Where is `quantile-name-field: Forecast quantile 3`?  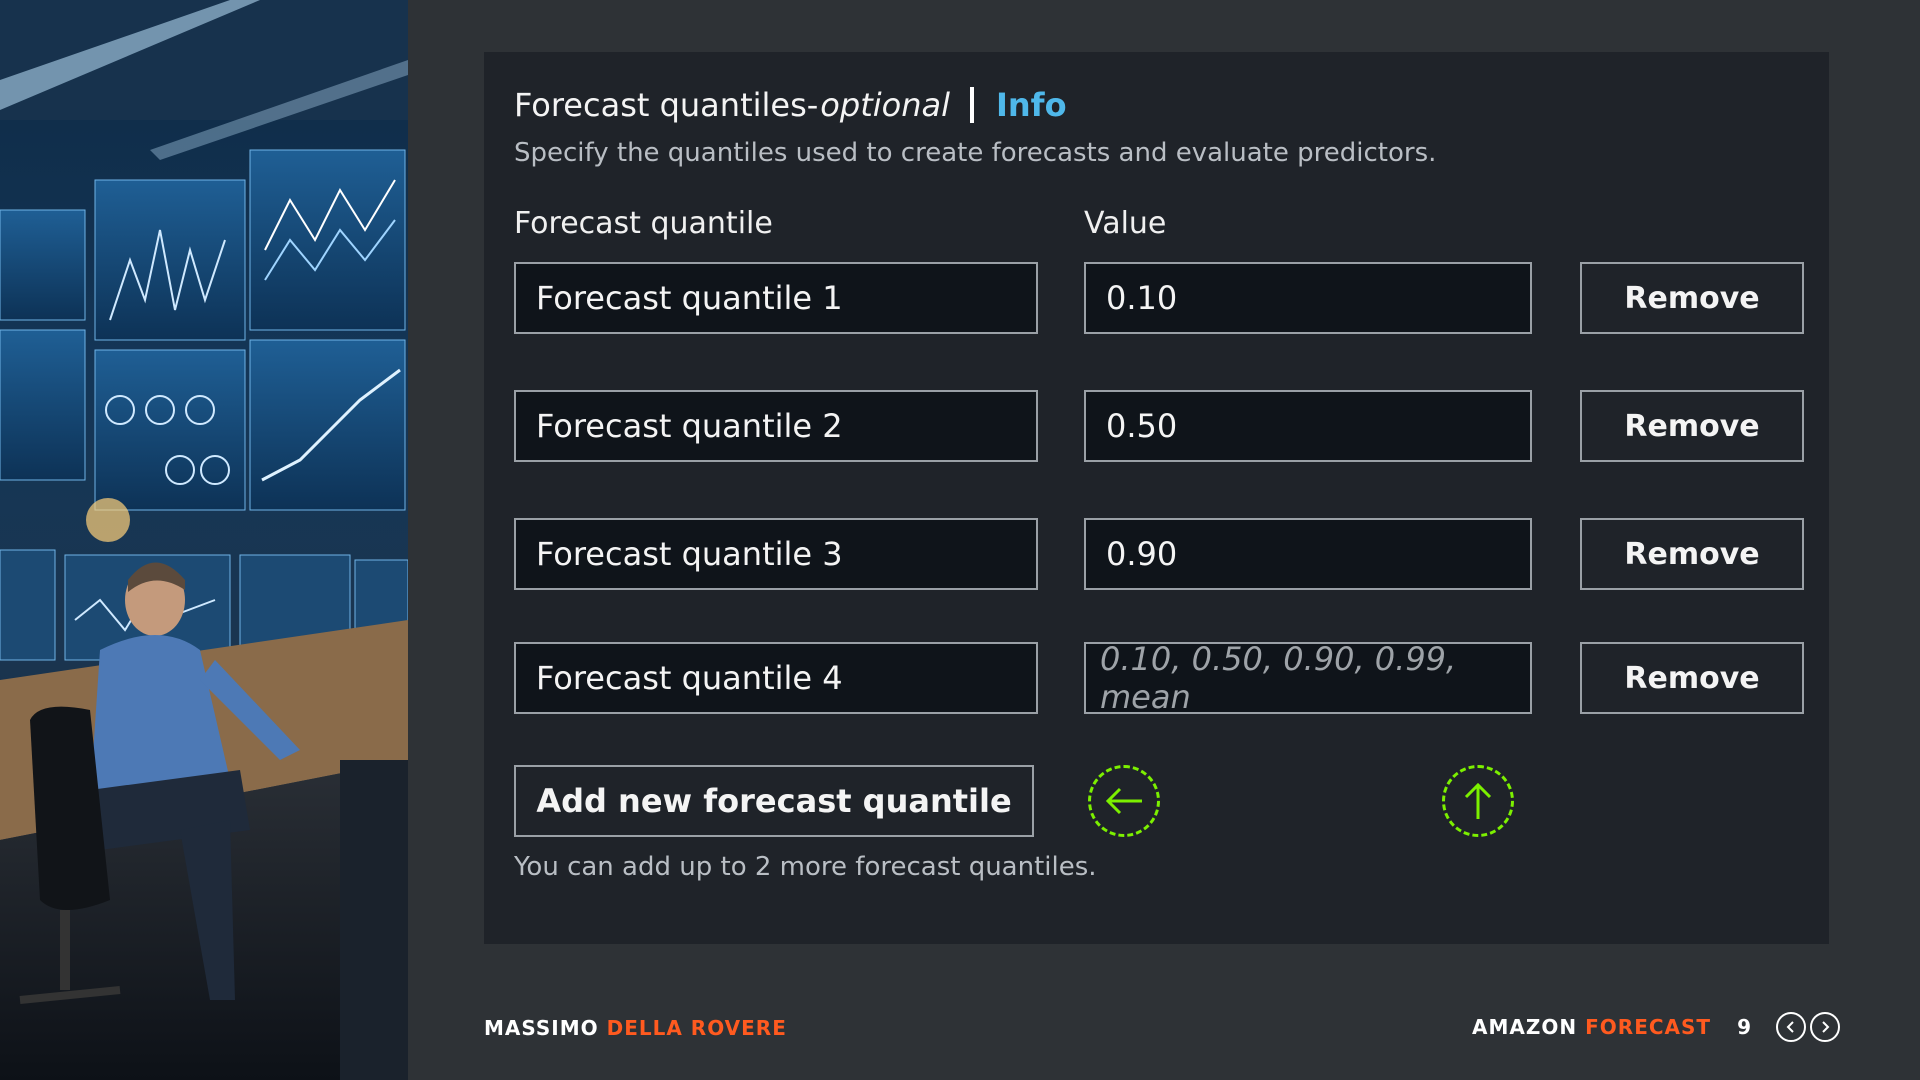 quantile-name-field: Forecast quantile 3 is located at coordinates (776, 554).